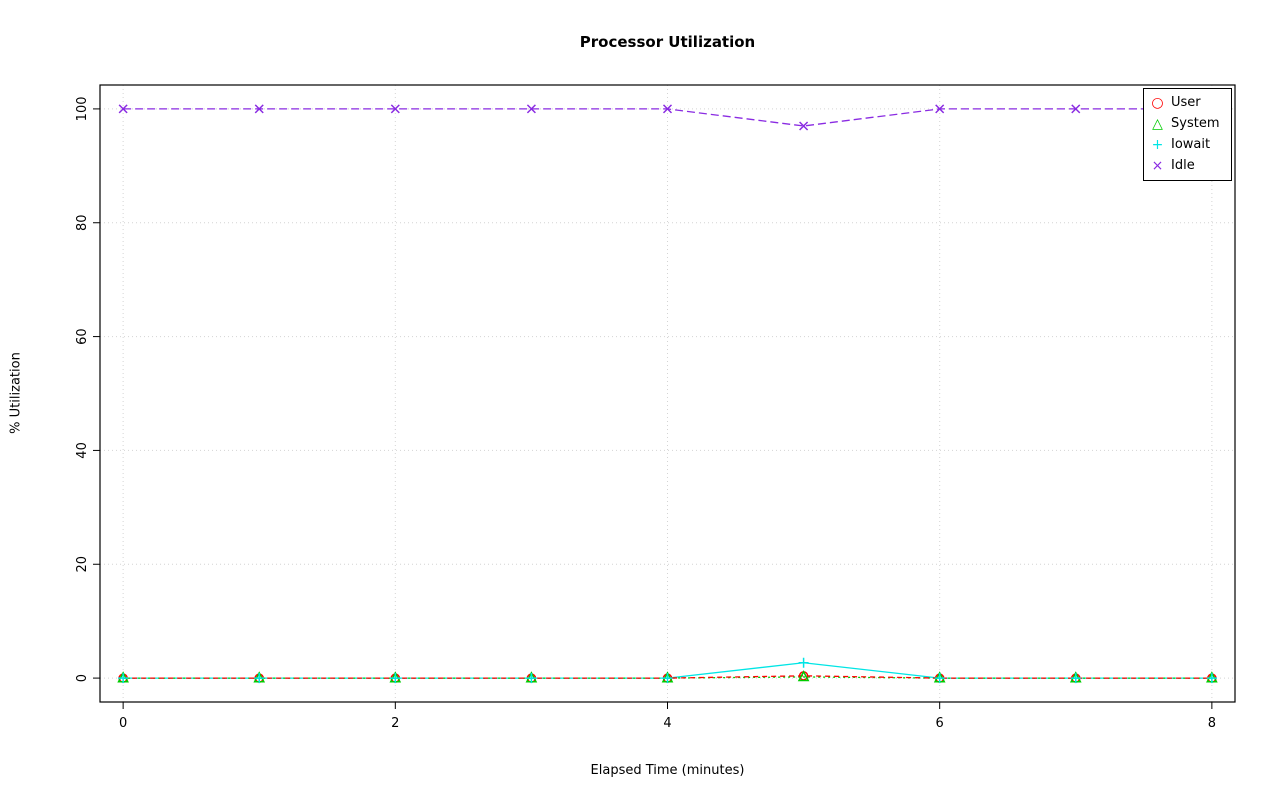  What do you see at coordinates (82, 336) in the screenshot?
I see `y-tick-label: 60` at bounding box center [82, 336].